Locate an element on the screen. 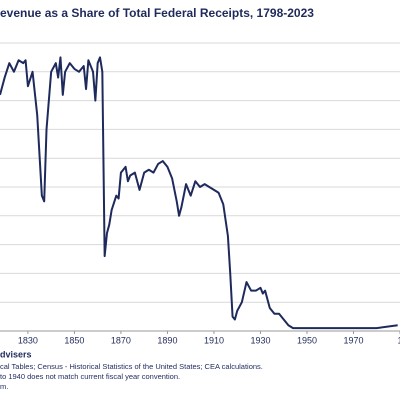 The height and width of the screenshot is (400, 400). x-tick-label: 1930 is located at coordinates (260, 340).